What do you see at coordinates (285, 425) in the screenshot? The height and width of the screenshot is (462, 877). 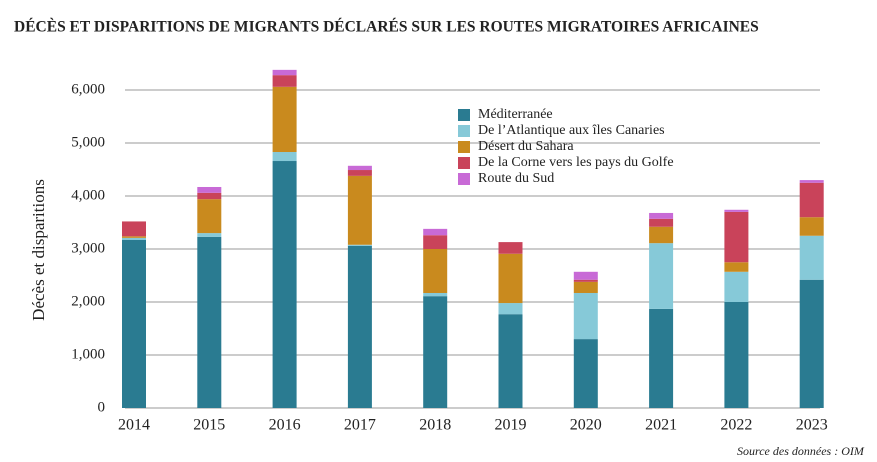 I see `x-tick-label: 2016` at bounding box center [285, 425].